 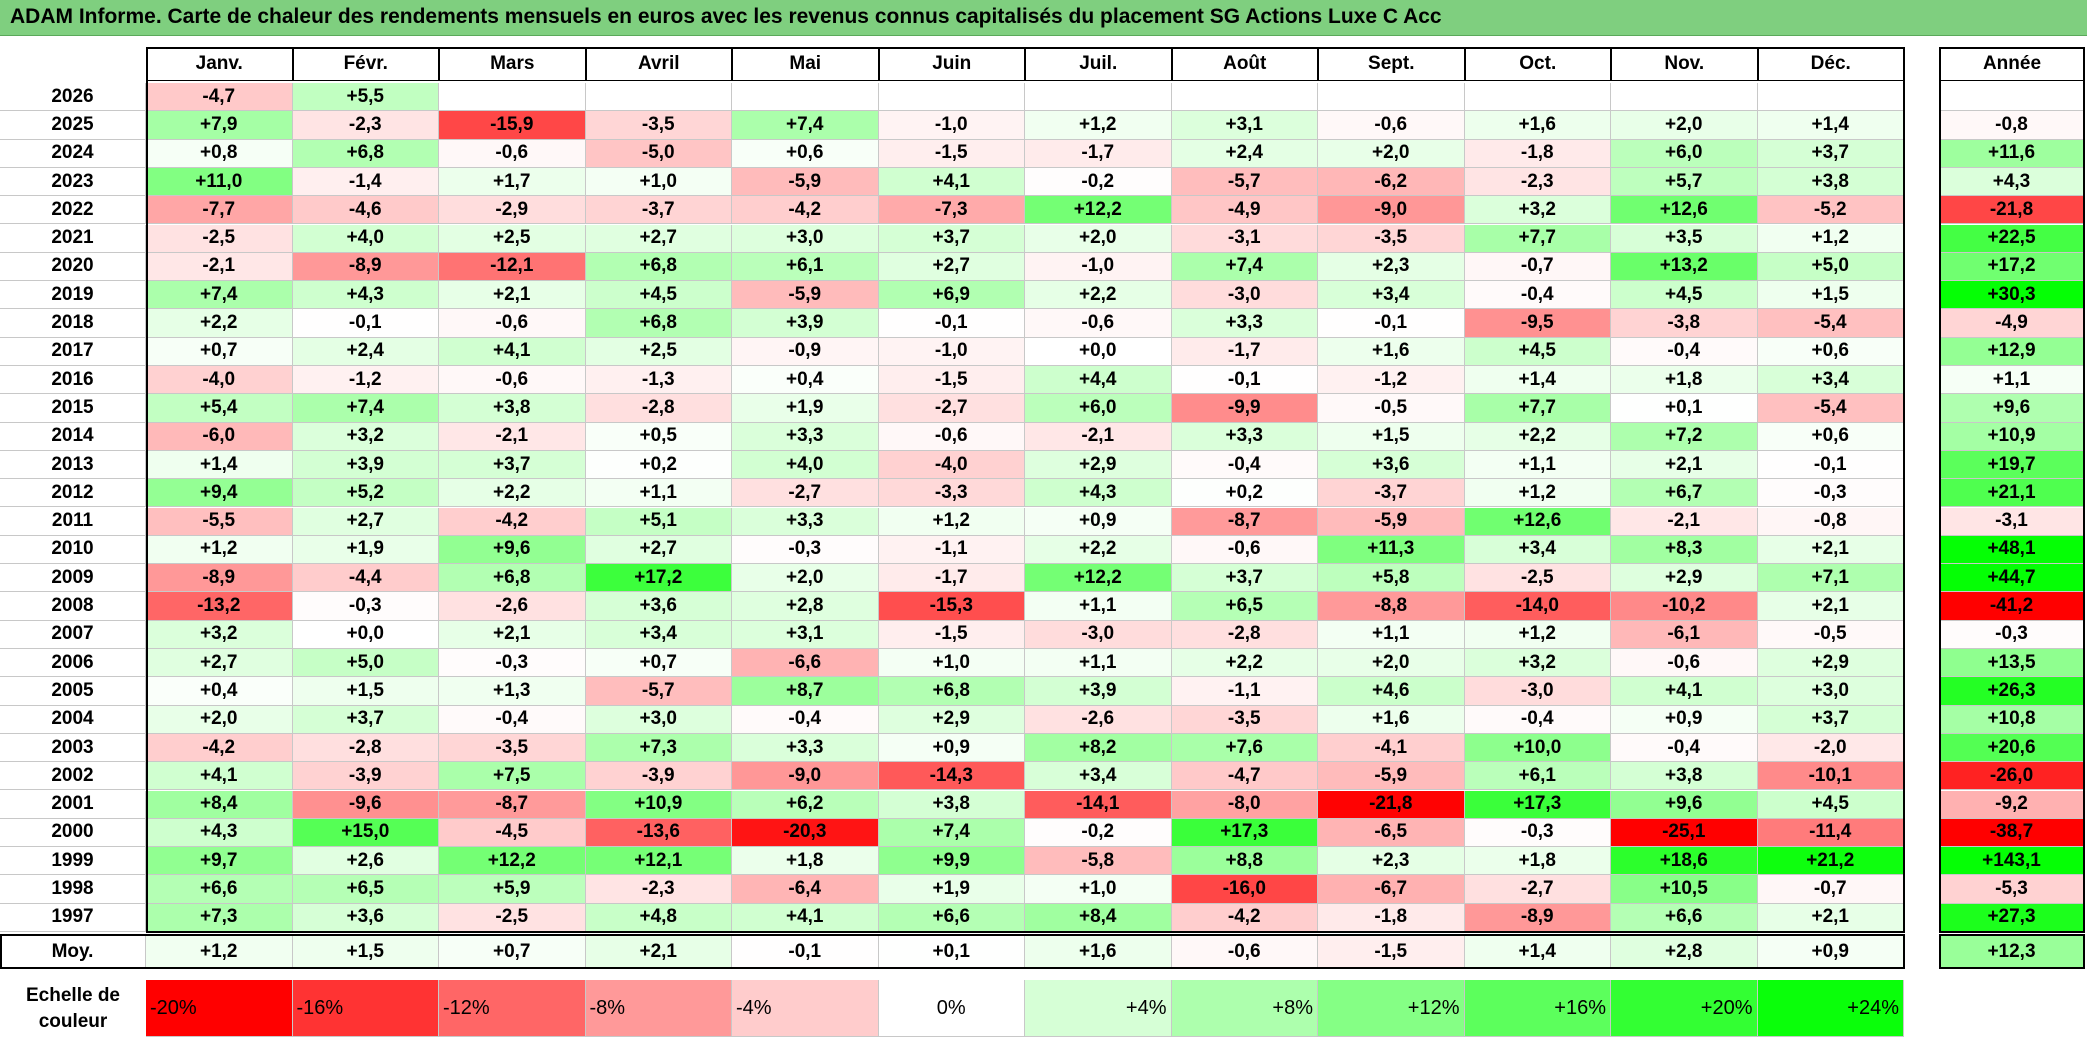 I want to click on heatmap-cell: -1,8, so click(x=1391, y=917).